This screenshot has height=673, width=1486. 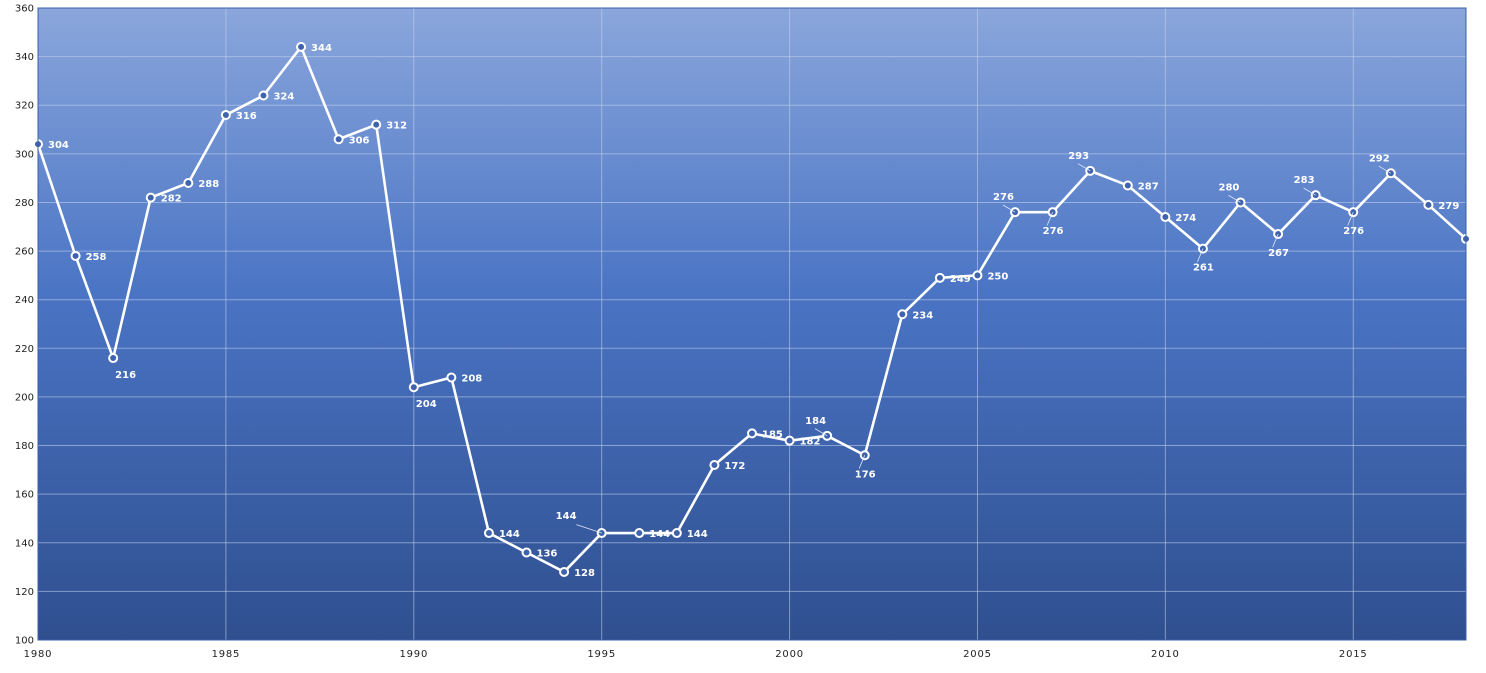 What do you see at coordinates (601, 654) in the screenshot?
I see `x-tick-label: 1995` at bounding box center [601, 654].